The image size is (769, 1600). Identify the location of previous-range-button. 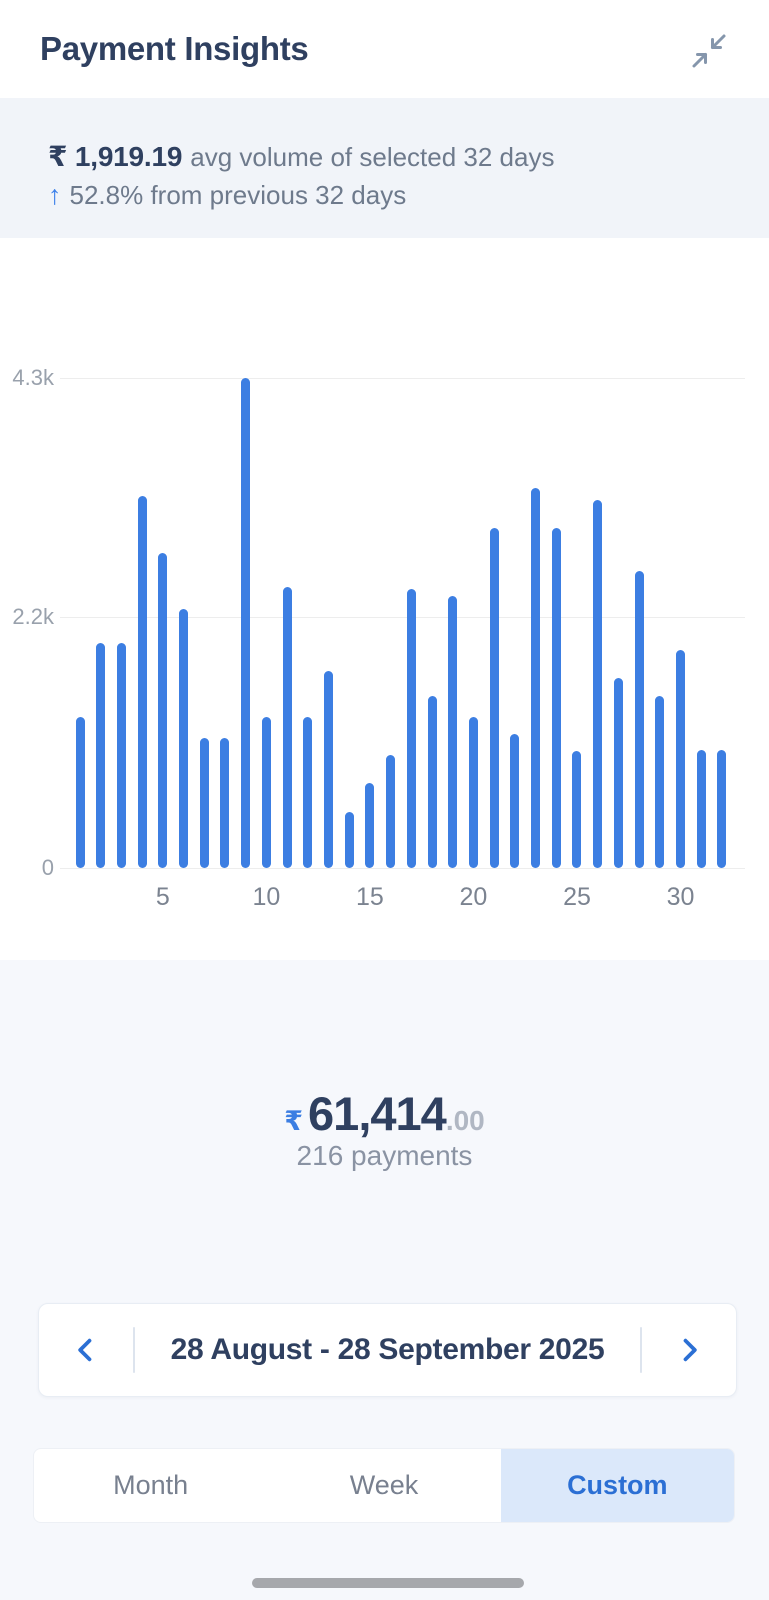
(86, 1350).